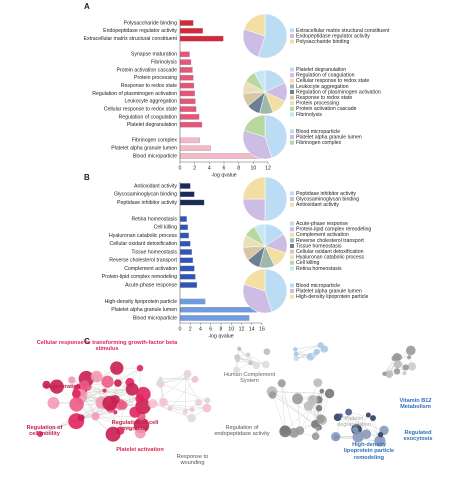 The height and width of the screenshot is (479, 474). Describe the element at coordinates (333, 36) in the screenshot. I see `legend-label: Endopeptidase regulator activity` at that location.